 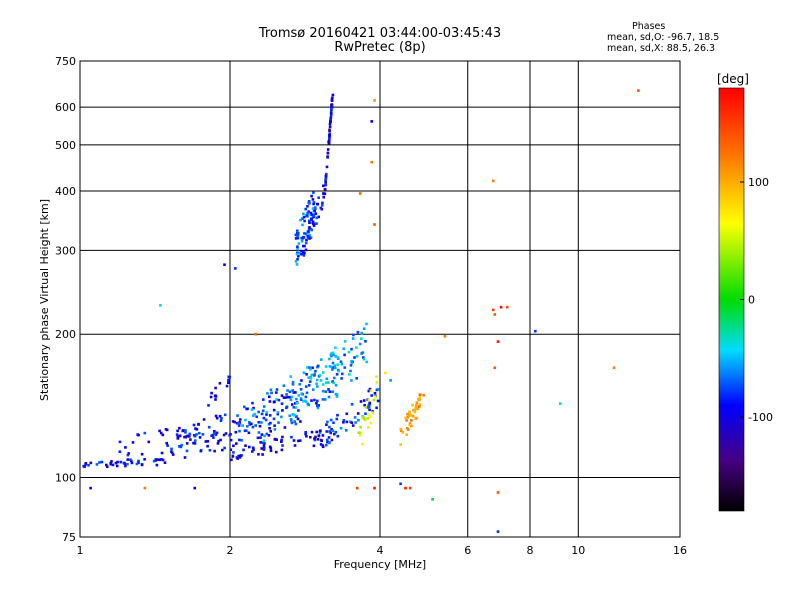 I want to click on y-axis-label: Stationary phase Virtual Height [km], so click(x=44, y=300).